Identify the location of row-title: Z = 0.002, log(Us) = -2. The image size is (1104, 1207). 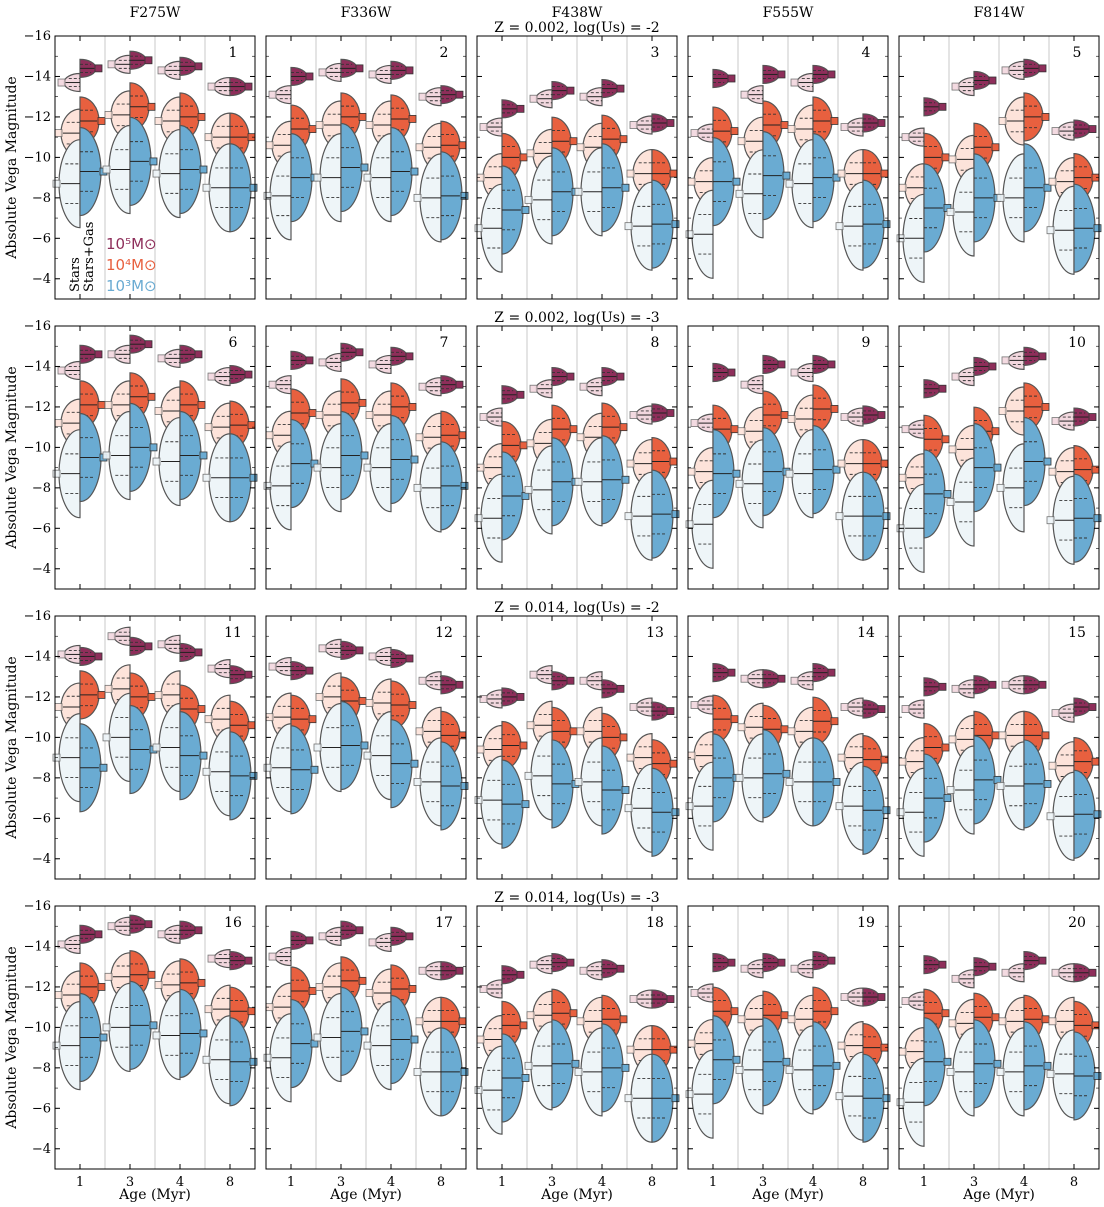
(576, 28).